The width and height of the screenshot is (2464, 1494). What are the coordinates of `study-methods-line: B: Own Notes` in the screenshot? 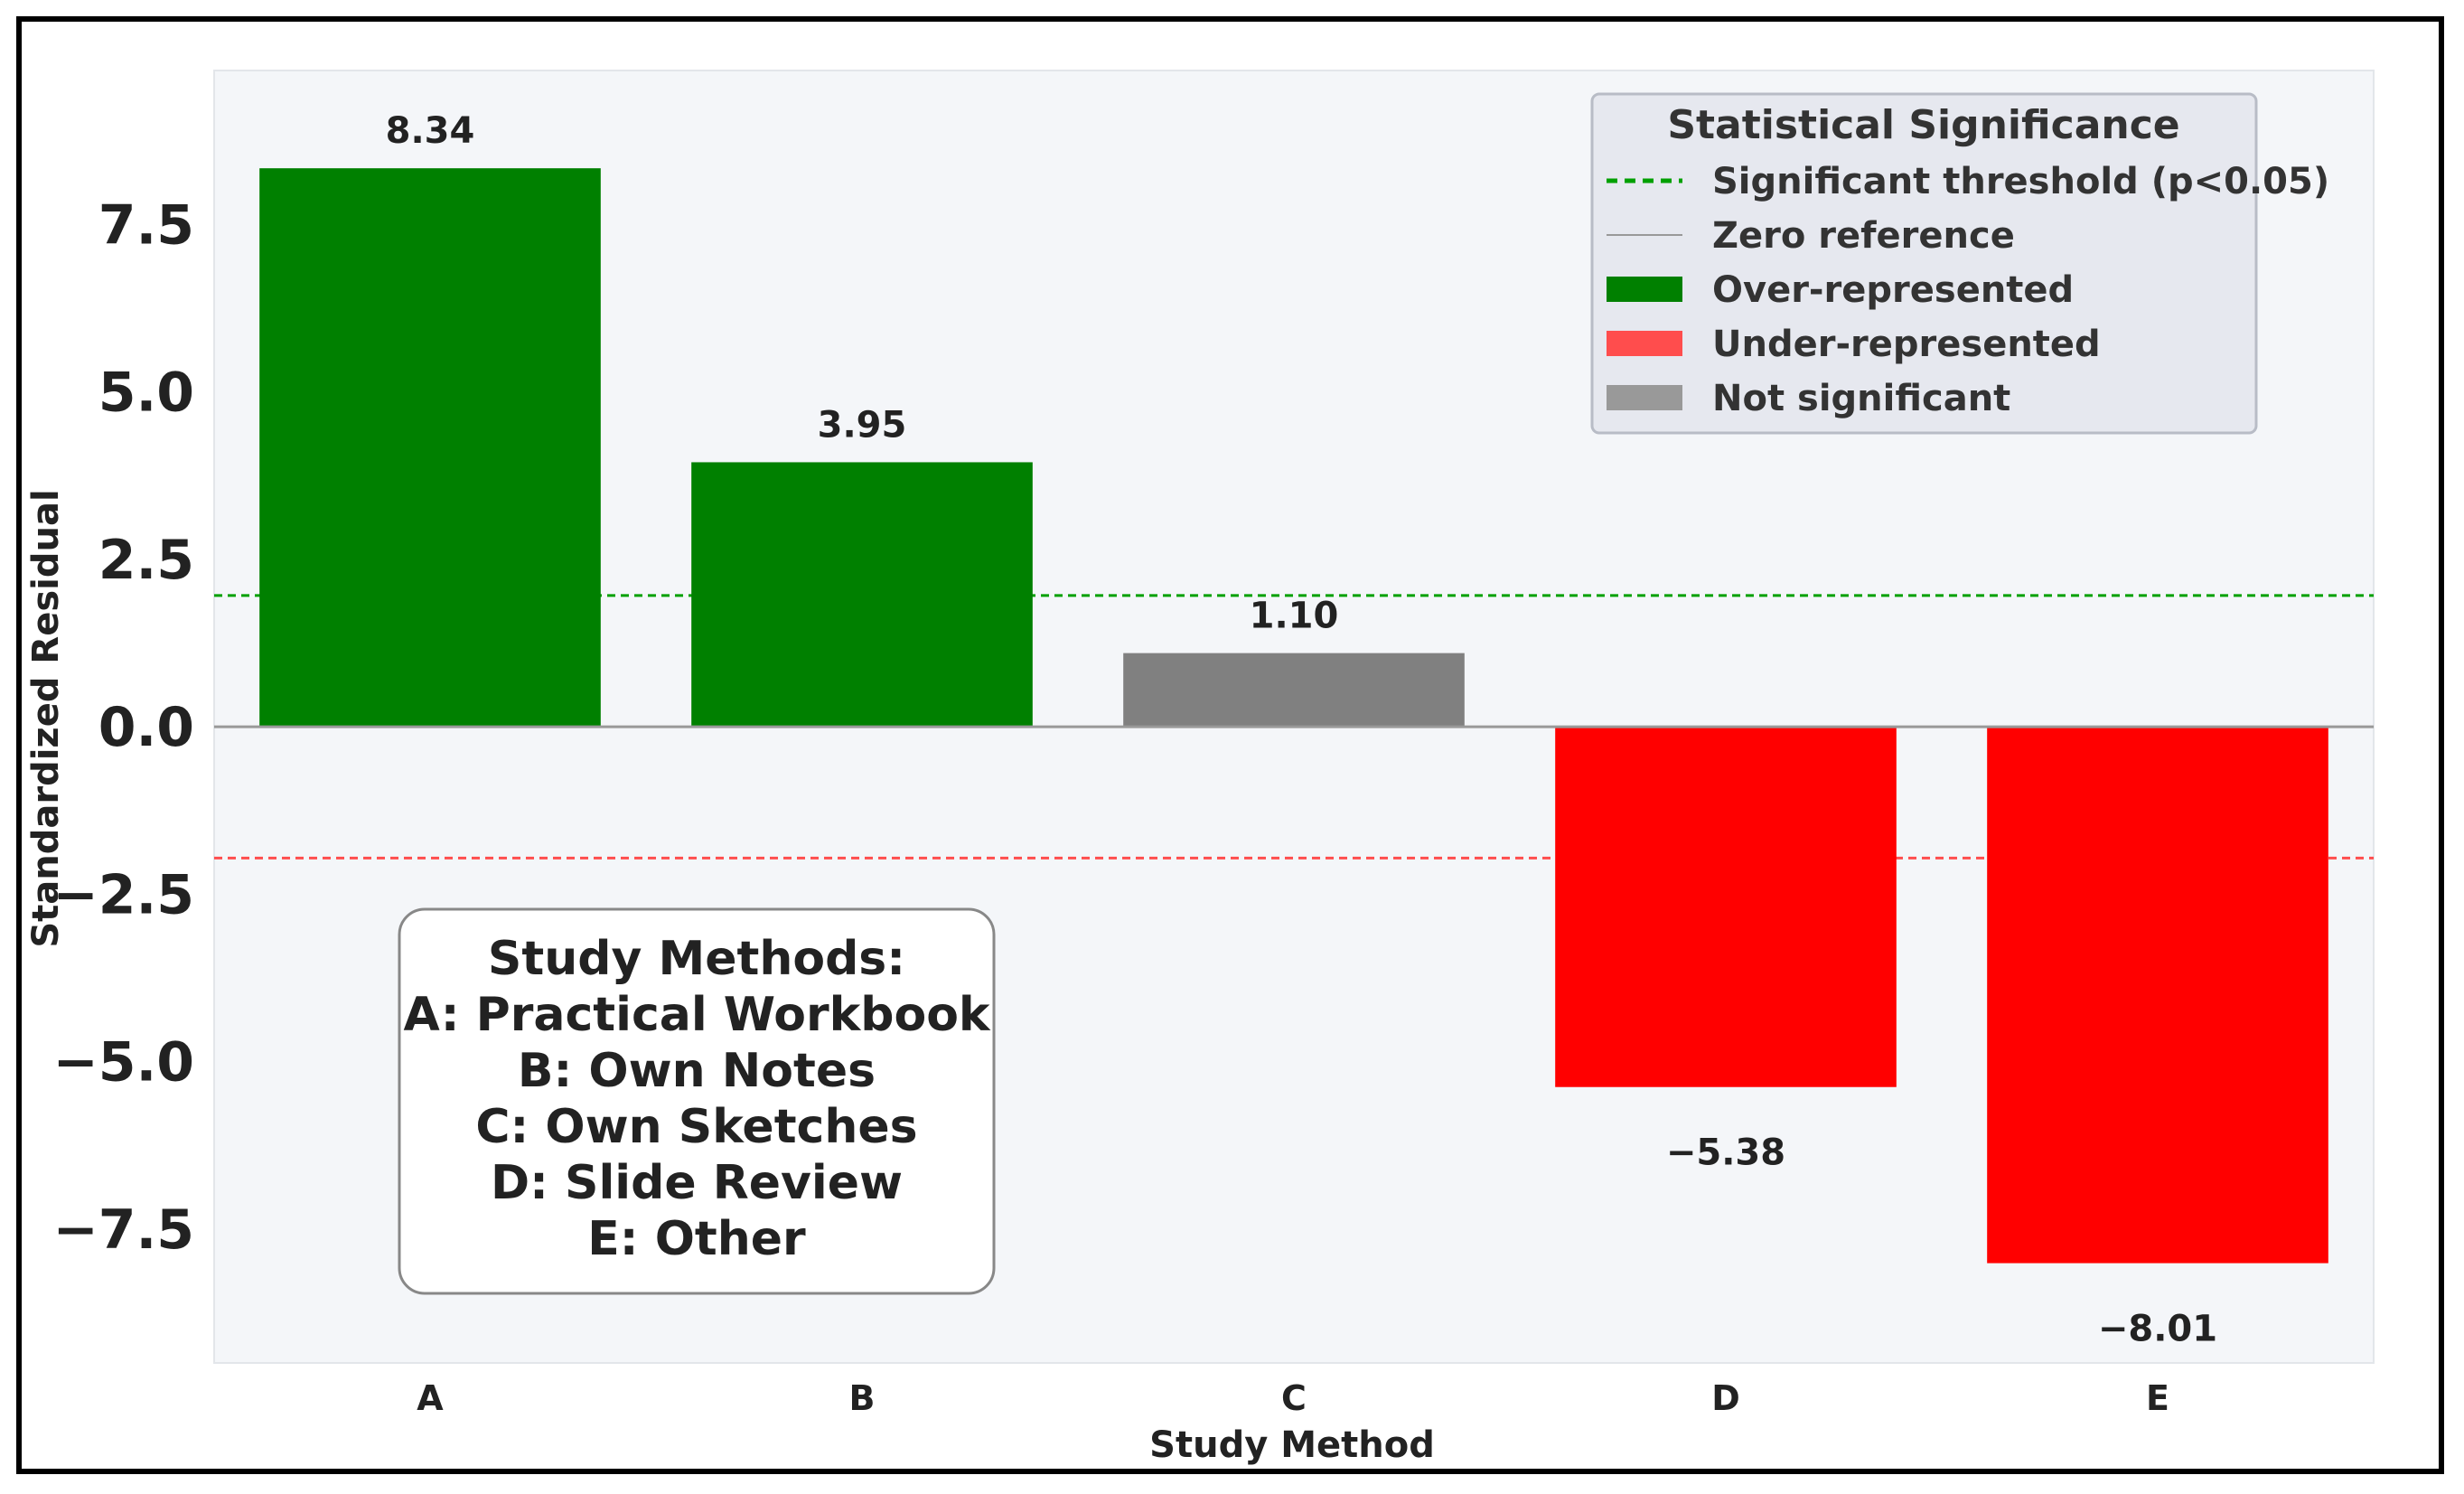 It's located at (697, 1071).